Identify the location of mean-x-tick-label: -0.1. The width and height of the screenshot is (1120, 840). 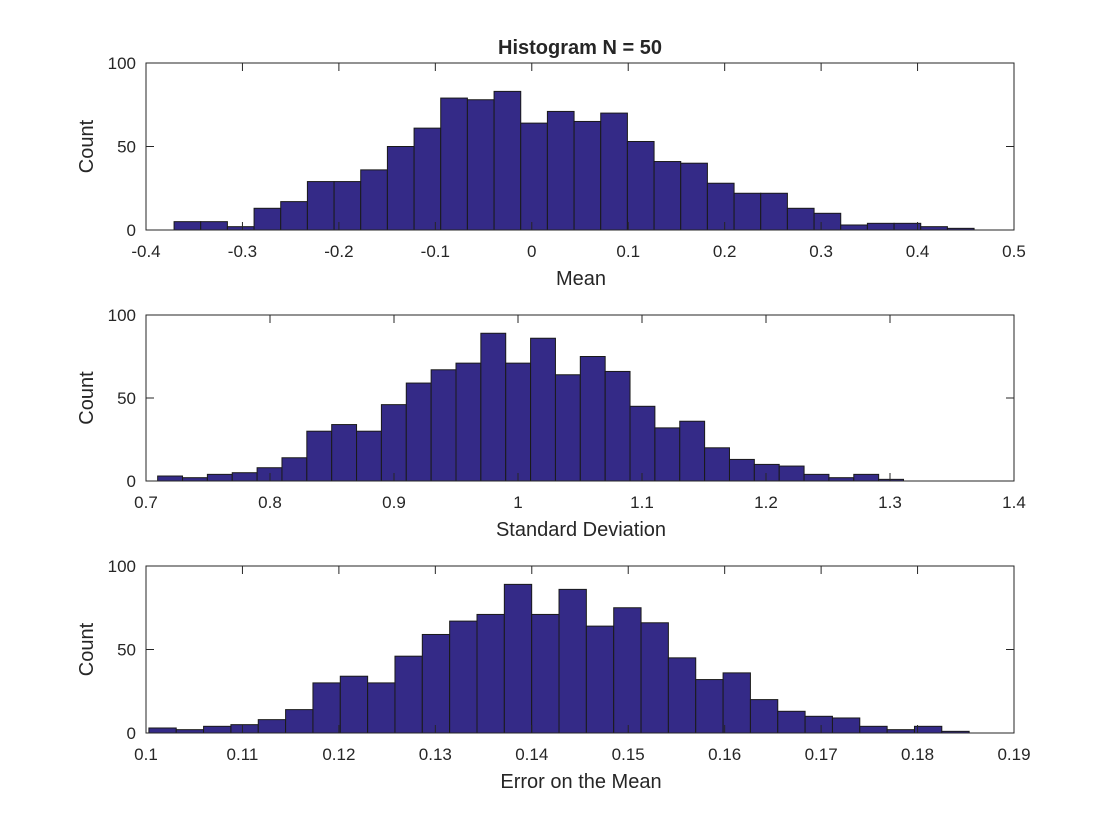
(435, 251).